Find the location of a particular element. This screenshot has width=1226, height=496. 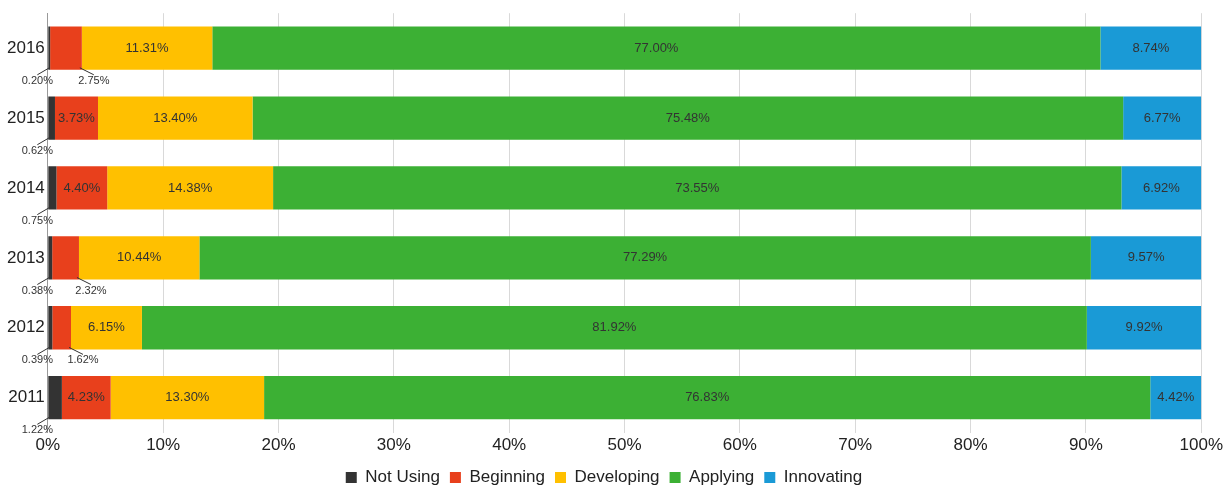

data-label: 6.15% is located at coordinates (107, 327).